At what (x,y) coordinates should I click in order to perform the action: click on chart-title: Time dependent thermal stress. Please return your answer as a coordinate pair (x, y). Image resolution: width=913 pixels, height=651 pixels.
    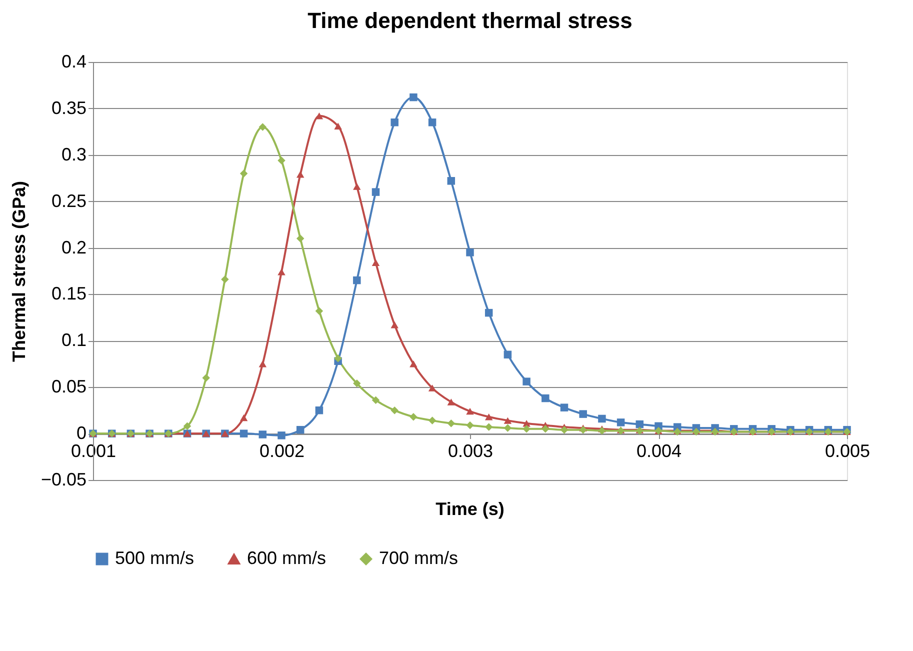
    Looking at the image, I should click on (470, 20).